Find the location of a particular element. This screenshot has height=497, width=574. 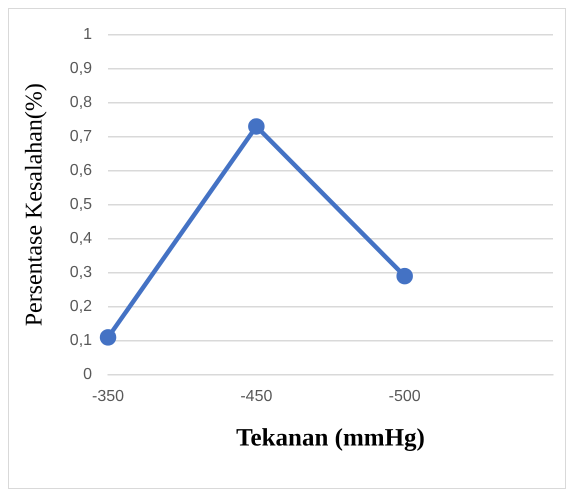

y-tick-label: 0,8 is located at coordinates (81, 103).